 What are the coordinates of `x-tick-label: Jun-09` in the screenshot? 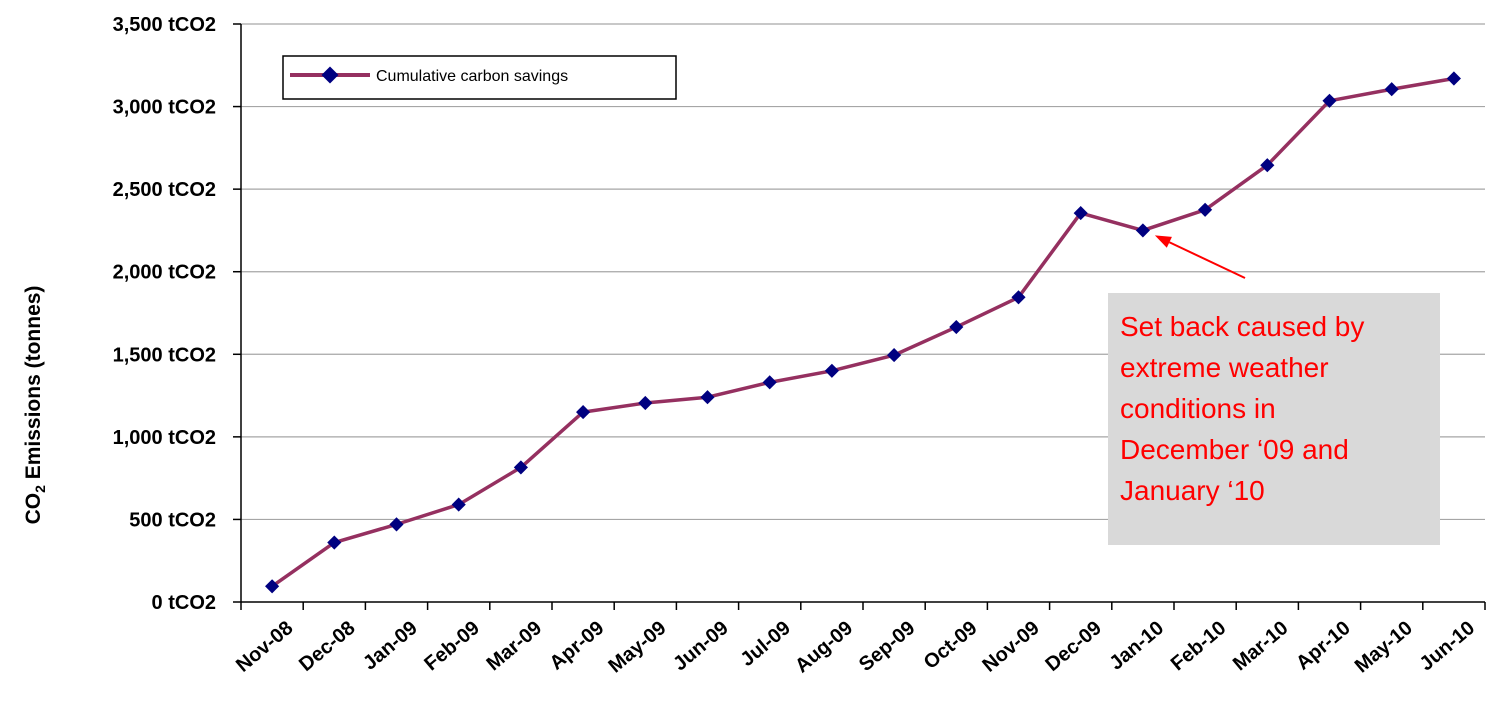 It's located at (701, 646).